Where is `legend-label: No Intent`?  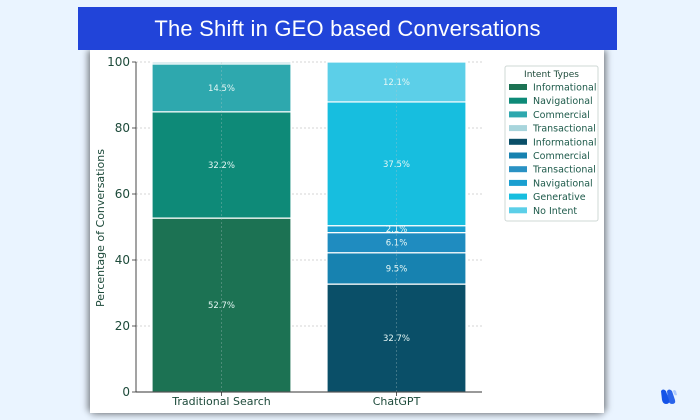
legend-label: No Intent is located at coordinates (555, 211).